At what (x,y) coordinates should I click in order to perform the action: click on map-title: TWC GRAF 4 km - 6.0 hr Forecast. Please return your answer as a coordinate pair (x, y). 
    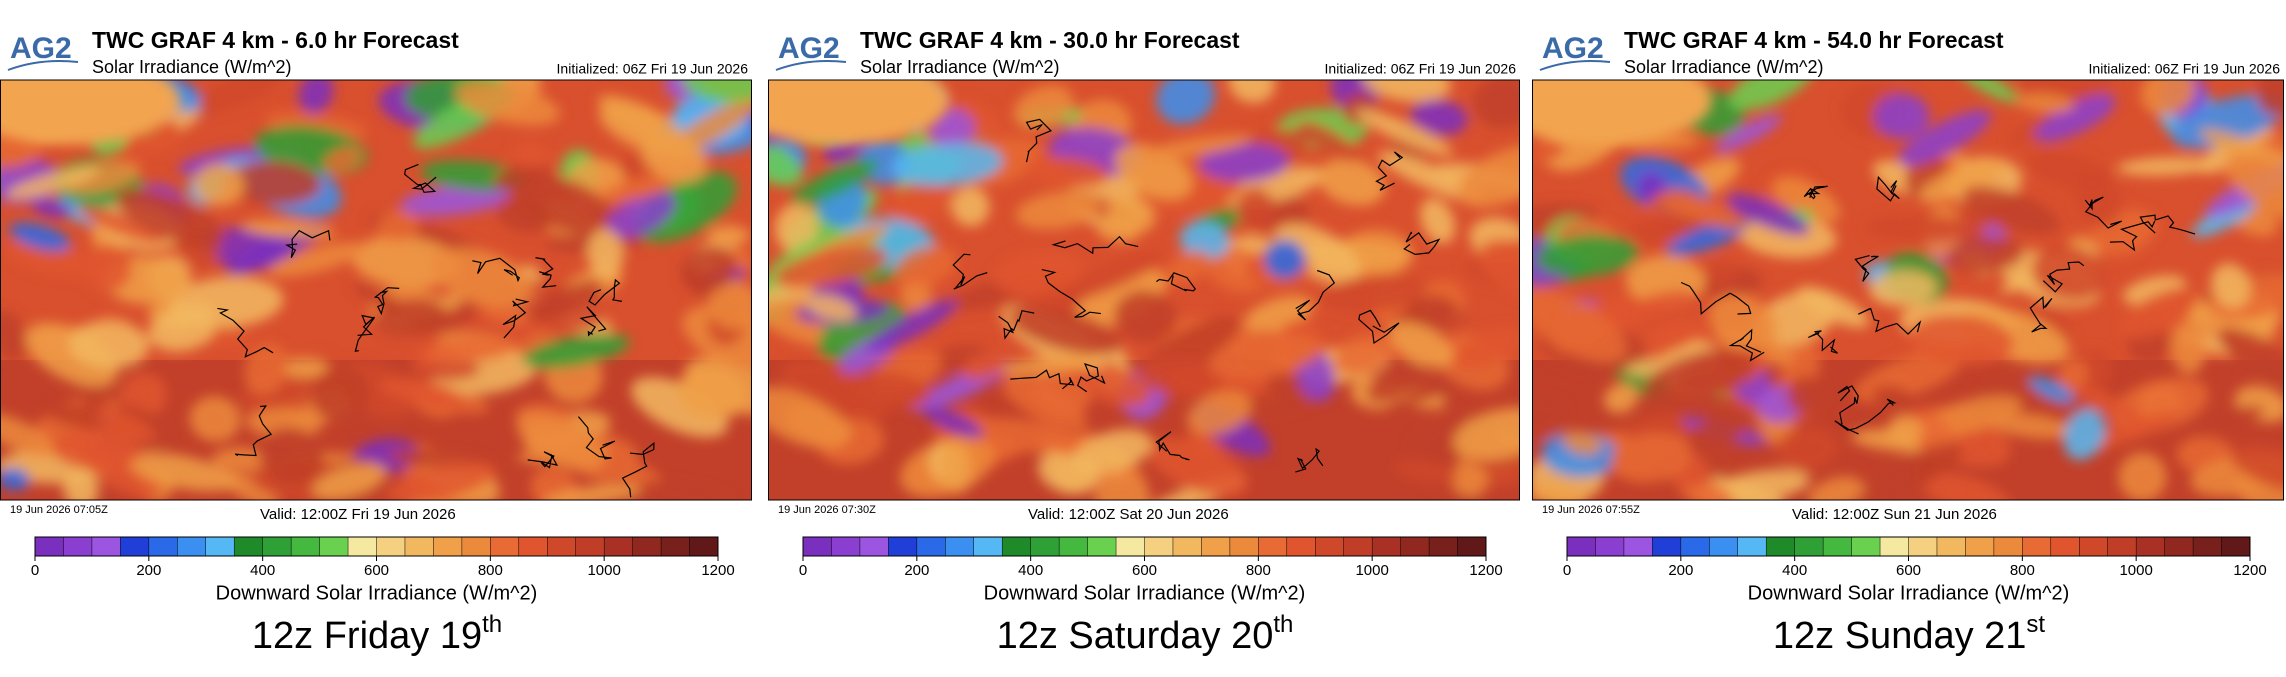
    Looking at the image, I should click on (275, 40).